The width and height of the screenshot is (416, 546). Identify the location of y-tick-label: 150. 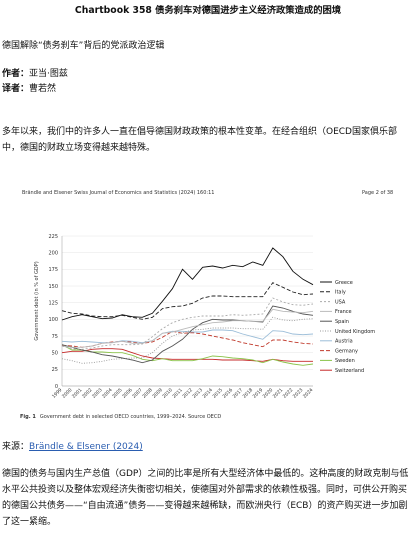
(53, 287).